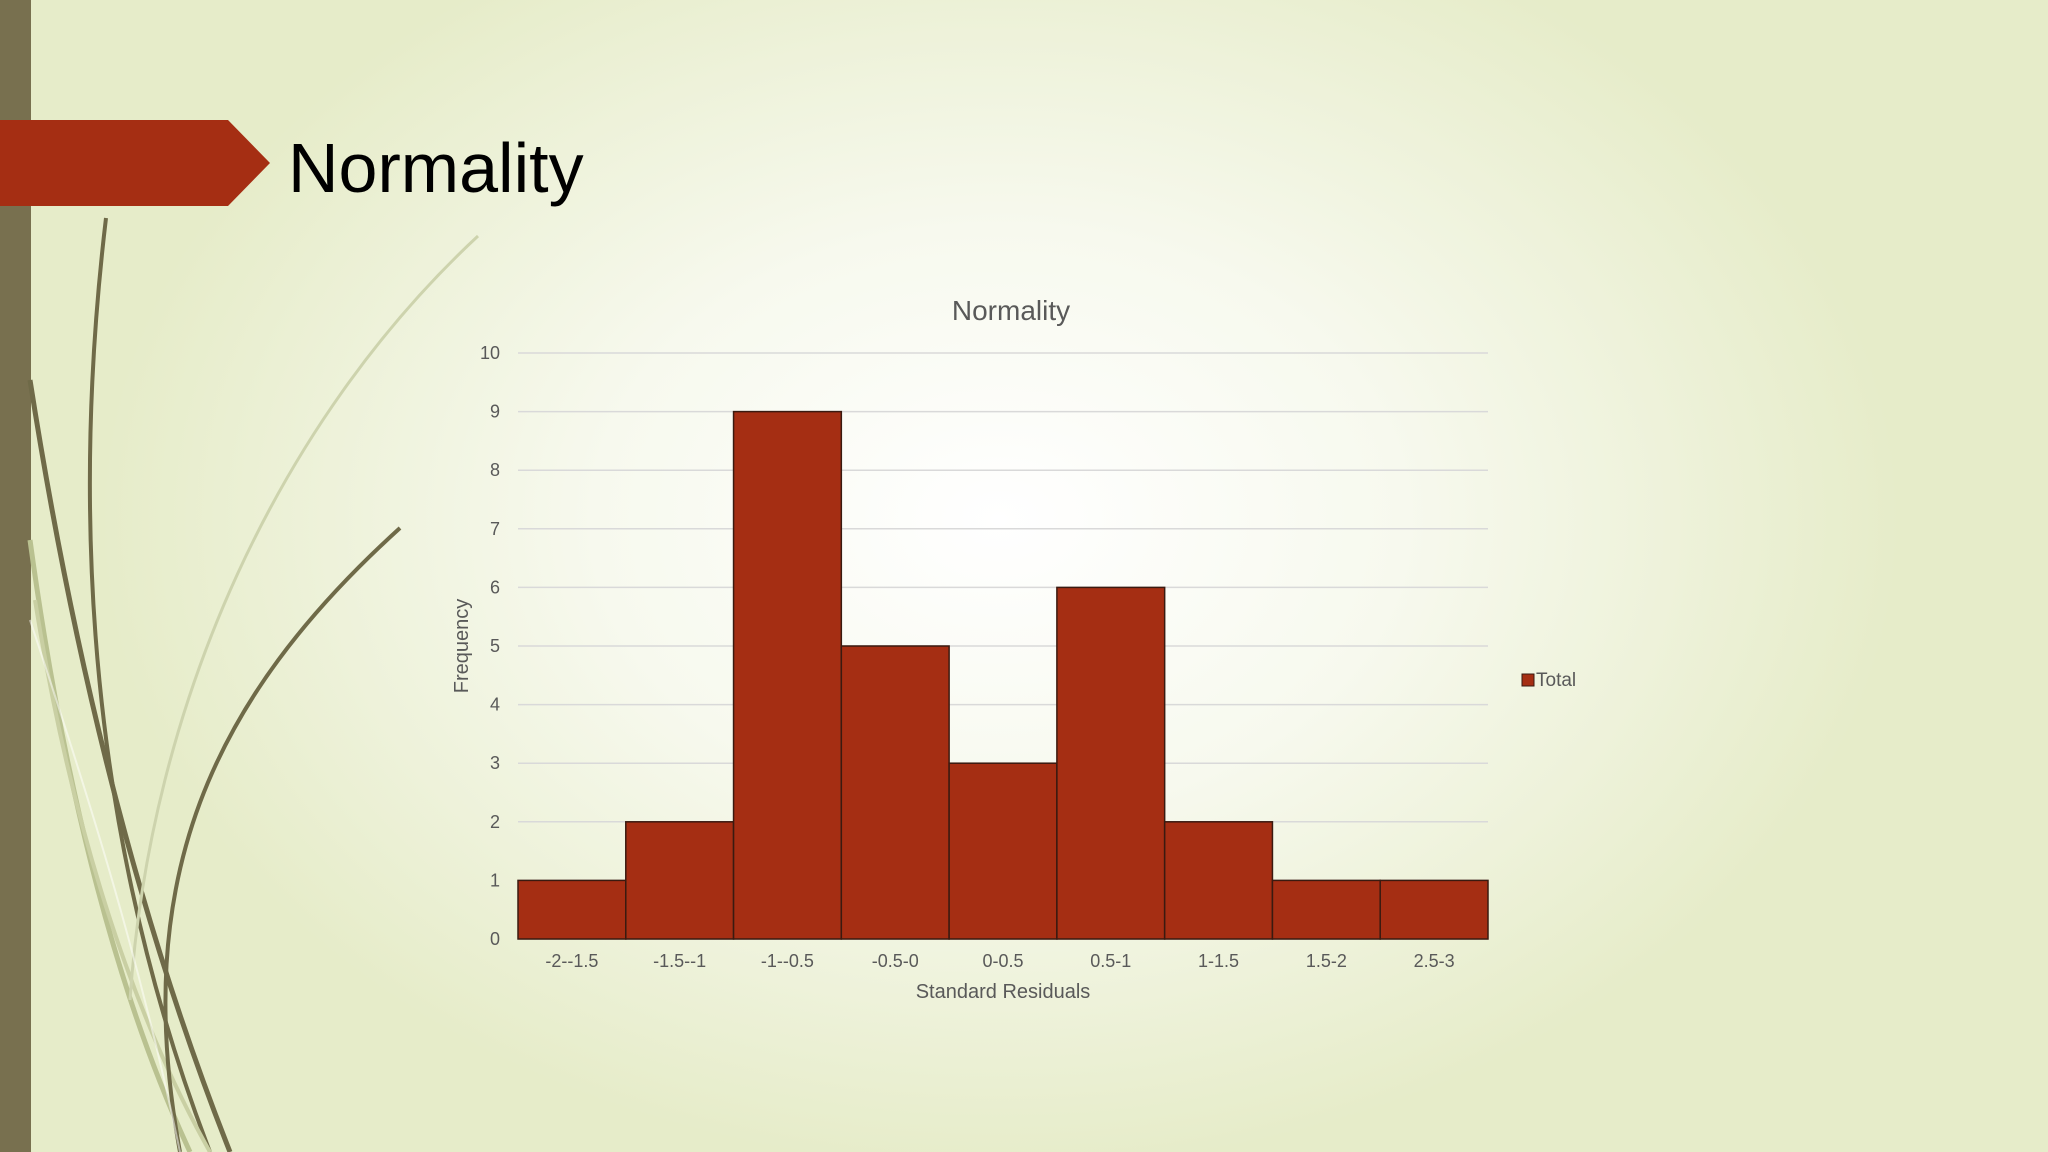  I want to click on slide-title: Normality, so click(436, 168).